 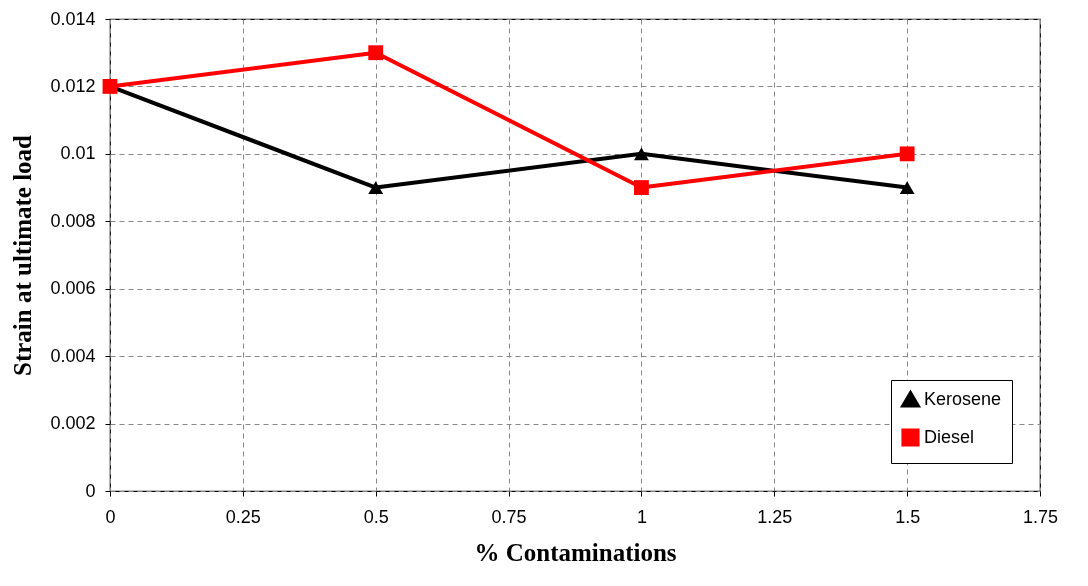 What do you see at coordinates (243, 516) in the screenshot?
I see `x-tick-label: 0.25` at bounding box center [243, 516].